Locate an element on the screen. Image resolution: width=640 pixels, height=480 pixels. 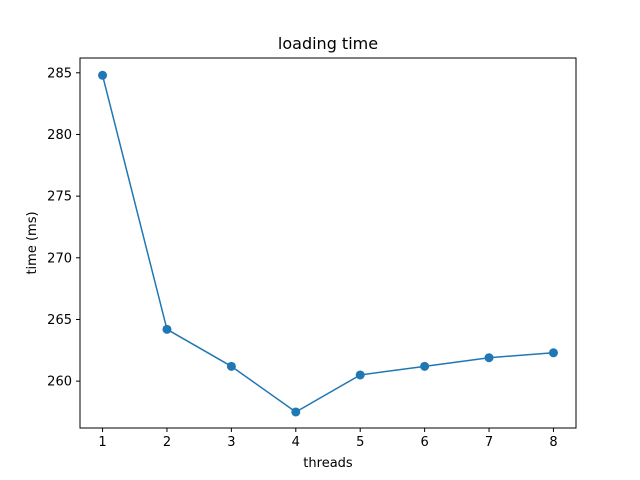
x-tick-label: 3 is located at coordinates (231, 442).